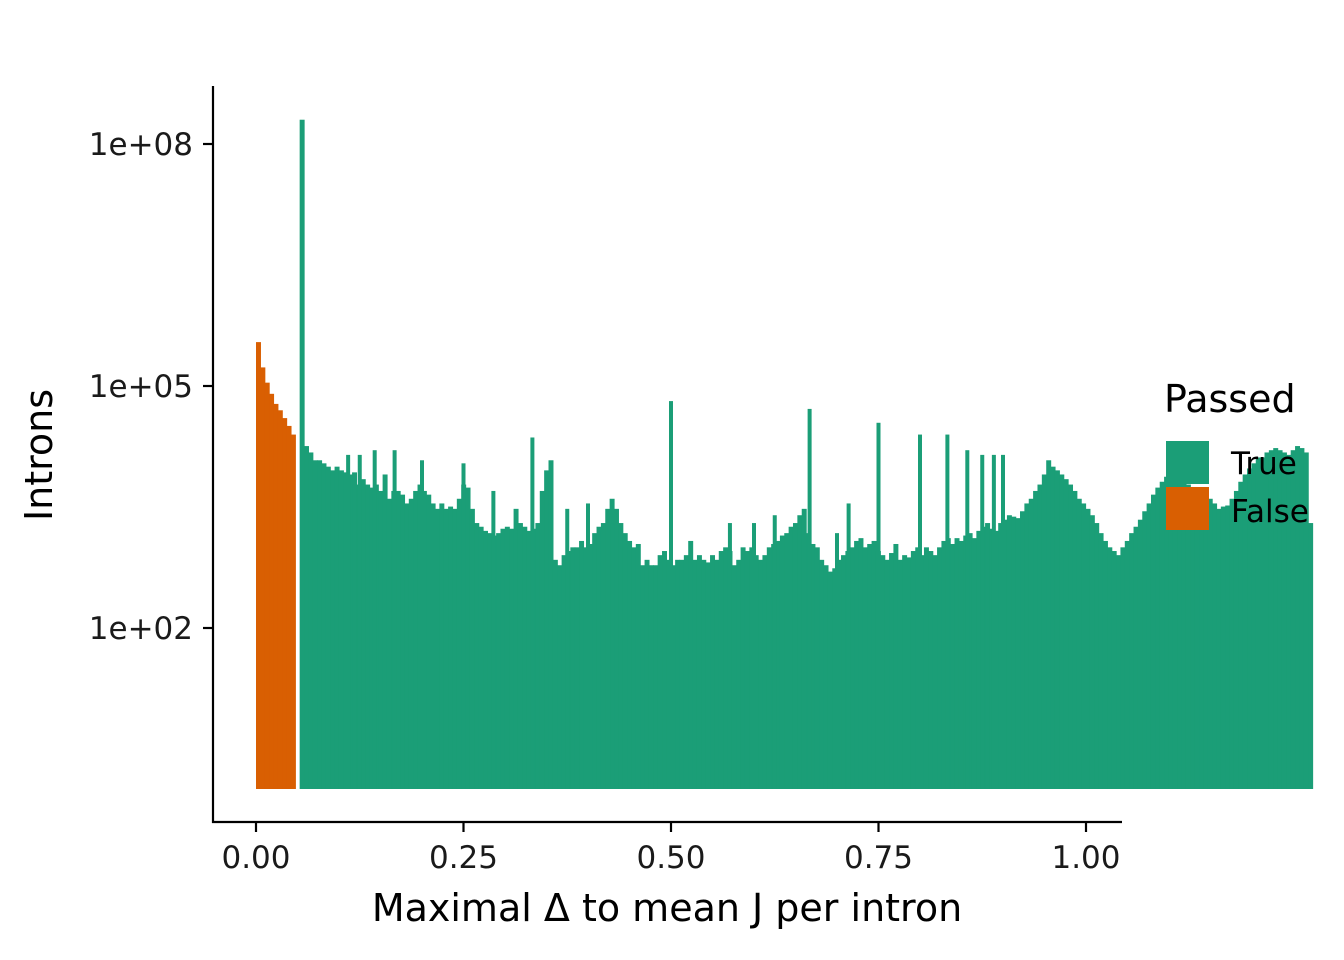 The image size is (1344, 960). Describe the element at coordinates (1230, 399) in the screenshot. I see `legend-title: Passed` at that location.